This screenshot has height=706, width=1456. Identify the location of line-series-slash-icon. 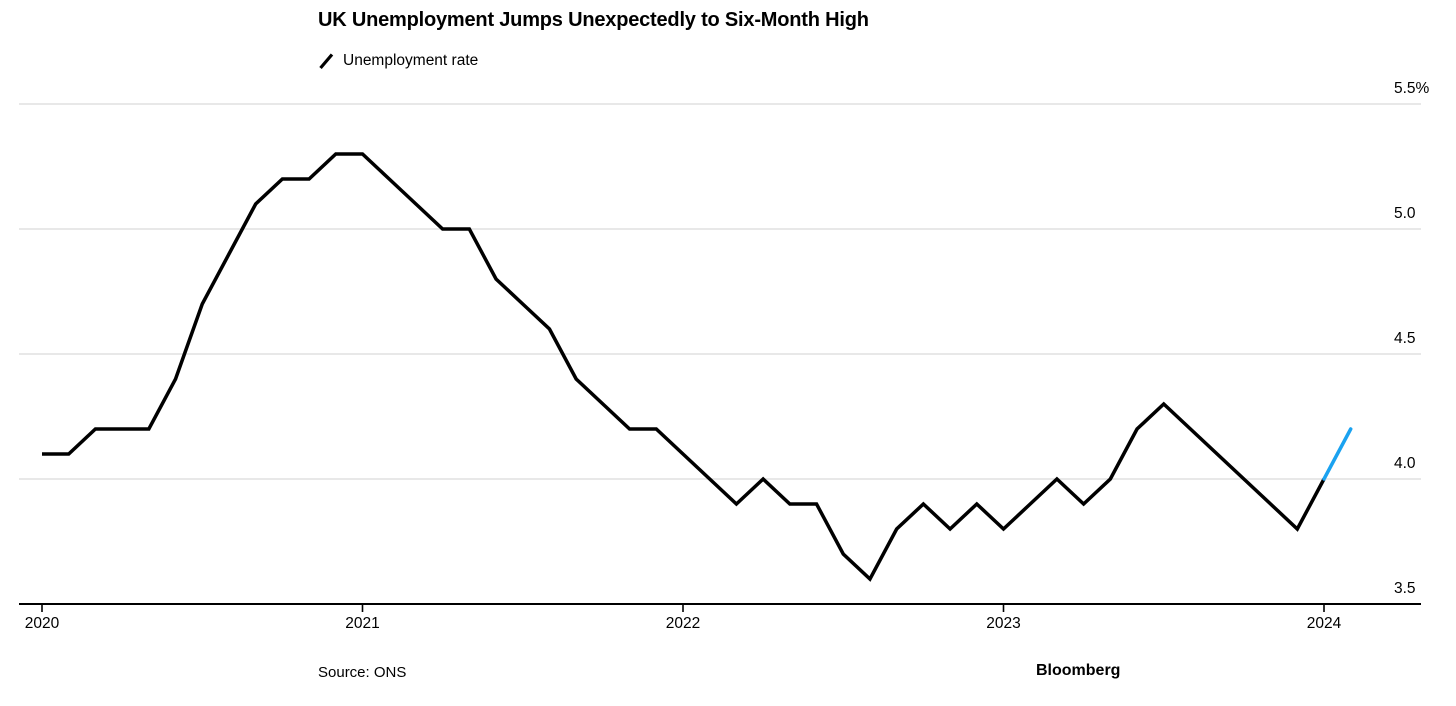
(326, 60).